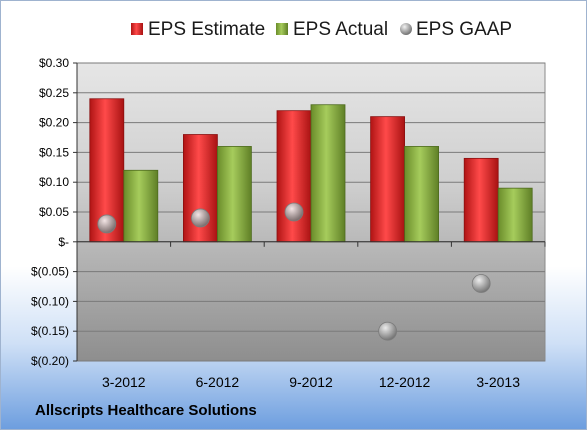 This screenshot has width=587, height=431. I want to click on y-tick-label: $(0.15), so click(50, 331).